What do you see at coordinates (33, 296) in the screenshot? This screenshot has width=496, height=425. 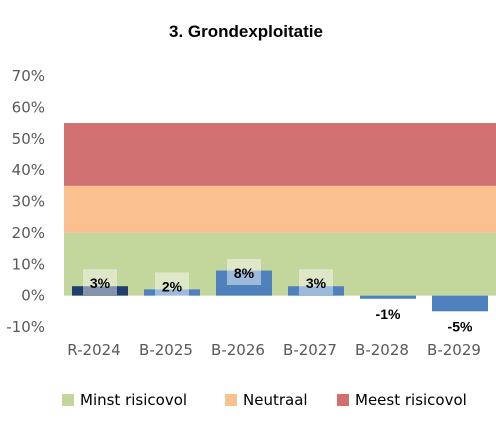 I see `y-tick-label: 0%` at bounding box center [33, 296].